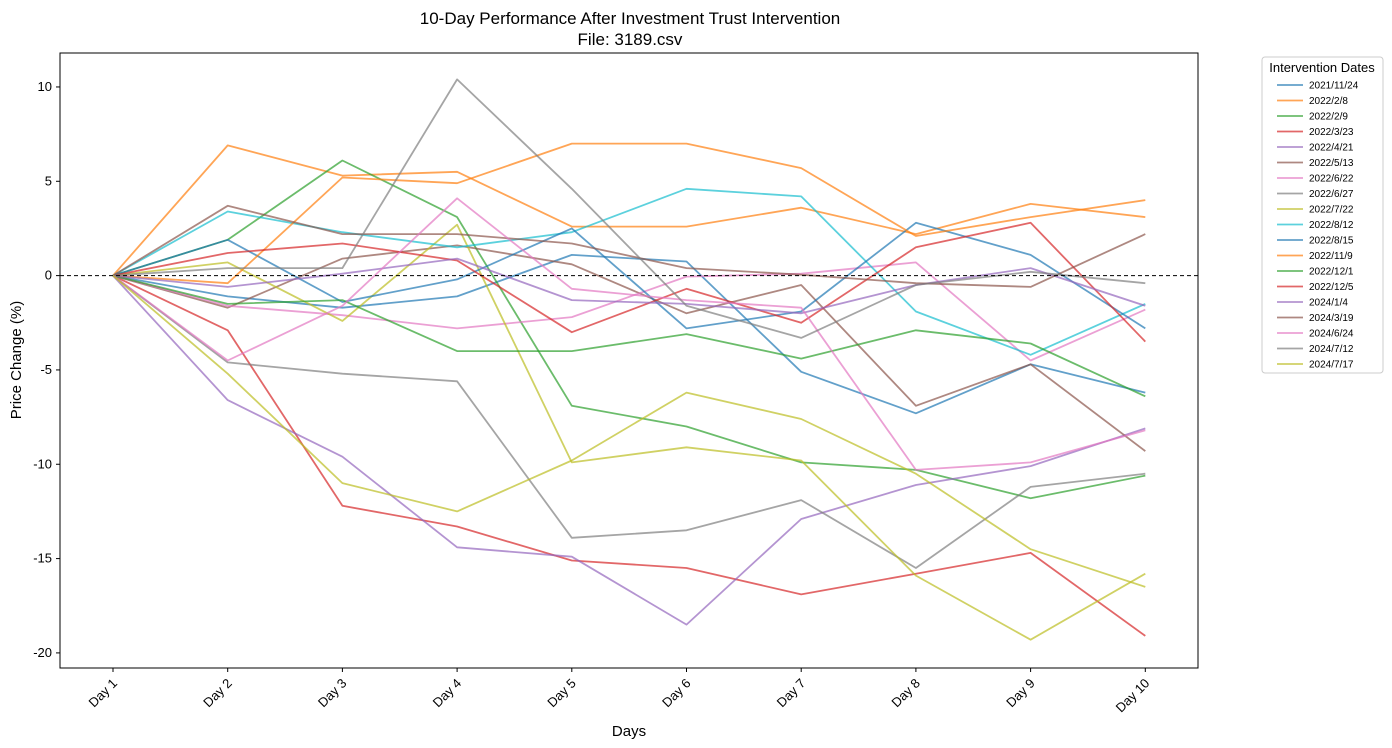 The width and height of the screenshot is (1392, 748). What do you see at coordinates (1328, 303) in the screenshot?
I see `legend-label: 2024/1/4` at bounding box center [1328, 303].